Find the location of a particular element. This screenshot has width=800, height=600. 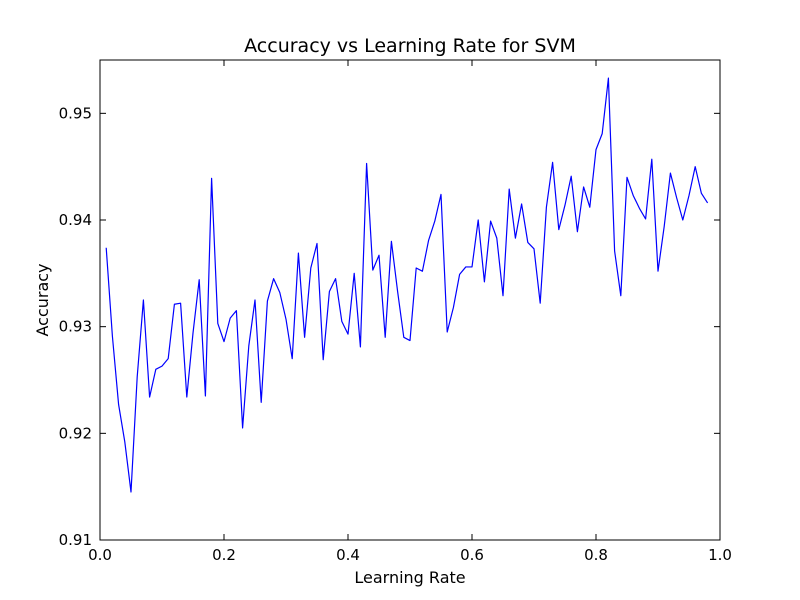

x-tick-label: 0.2 is located at coordinates (224, 555).